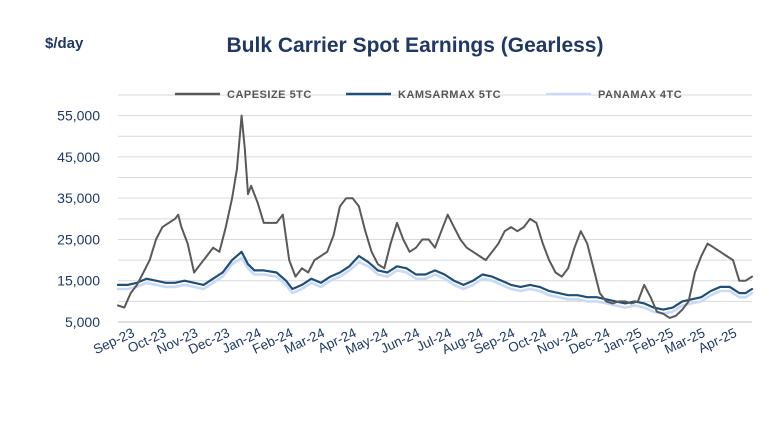 The height and width of the screenshot is (422, 777). I want to click on y-tick-label: 25,000, so click(78, 239).